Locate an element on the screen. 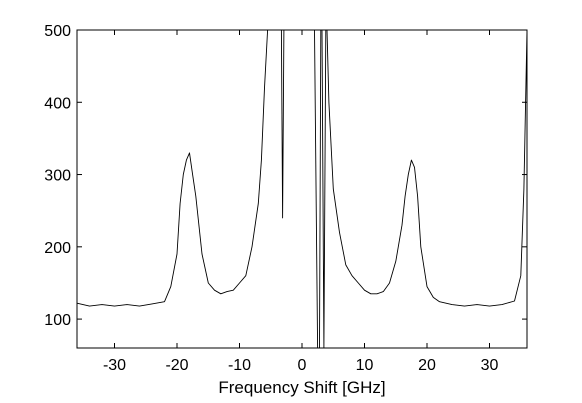 The width and height of the screenshot is (582, 403). y-tick-label: 300 is located at coordinates (57, 176).